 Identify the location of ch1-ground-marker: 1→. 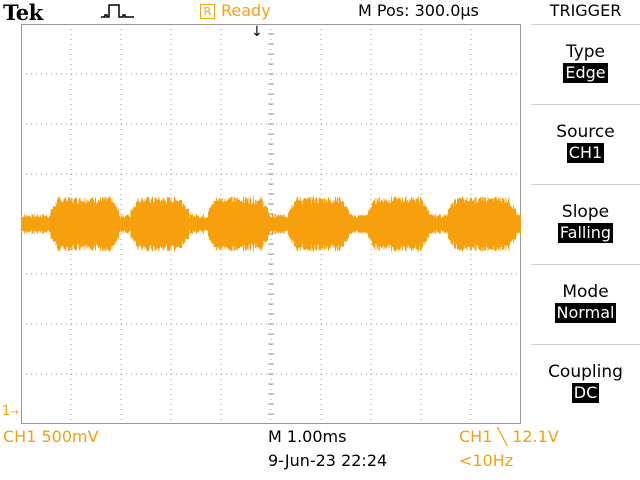
(10, 411).